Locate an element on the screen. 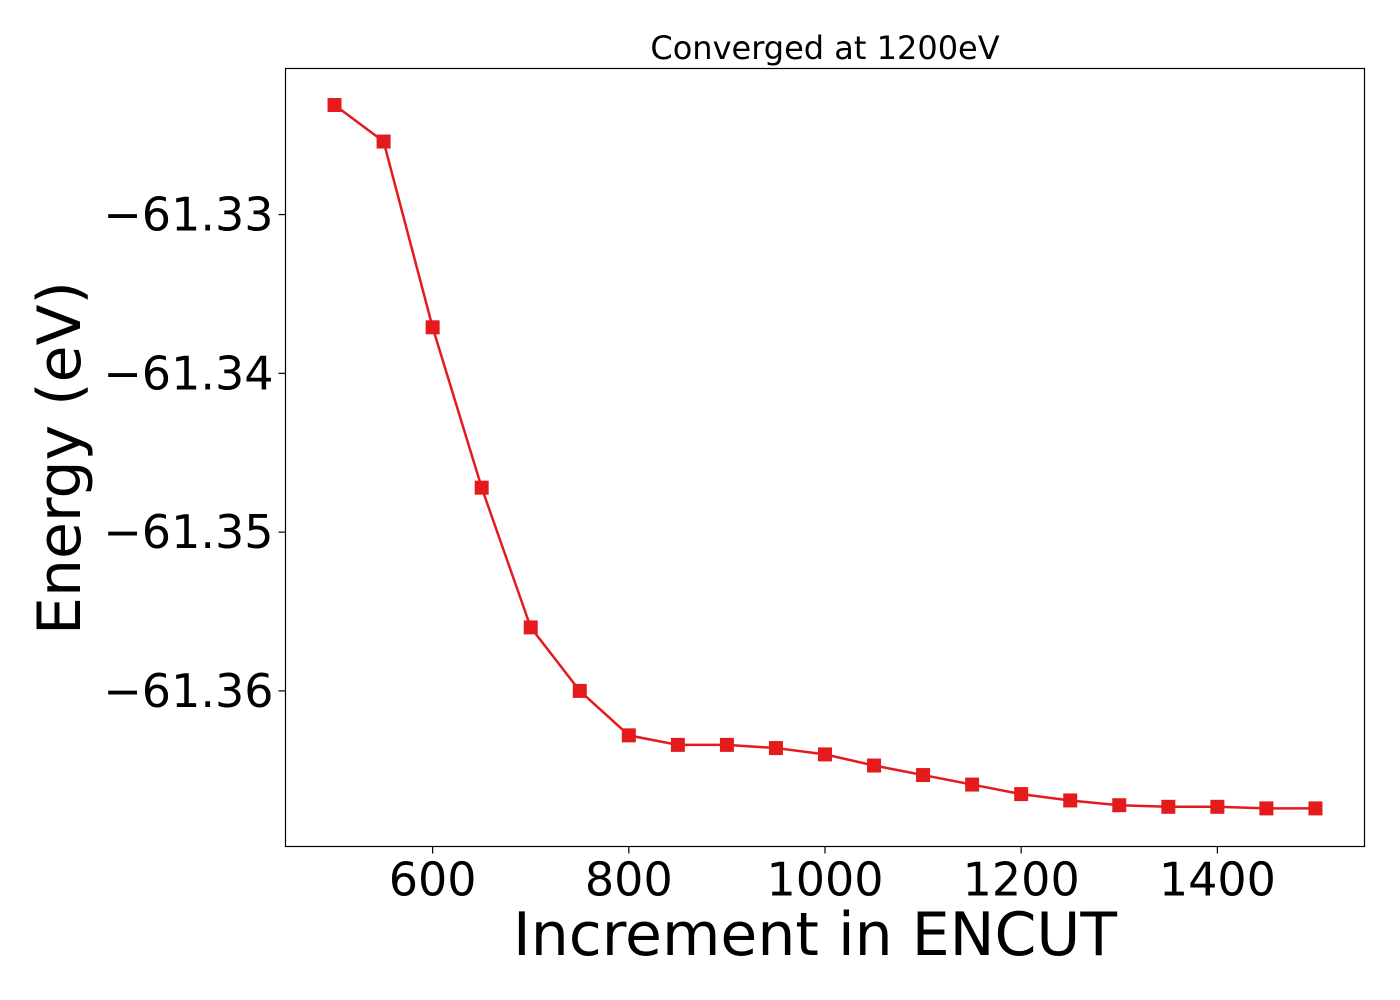 The image size is (1400, 1000). x-tick-label: 800 is located at coordinates (629, 880).